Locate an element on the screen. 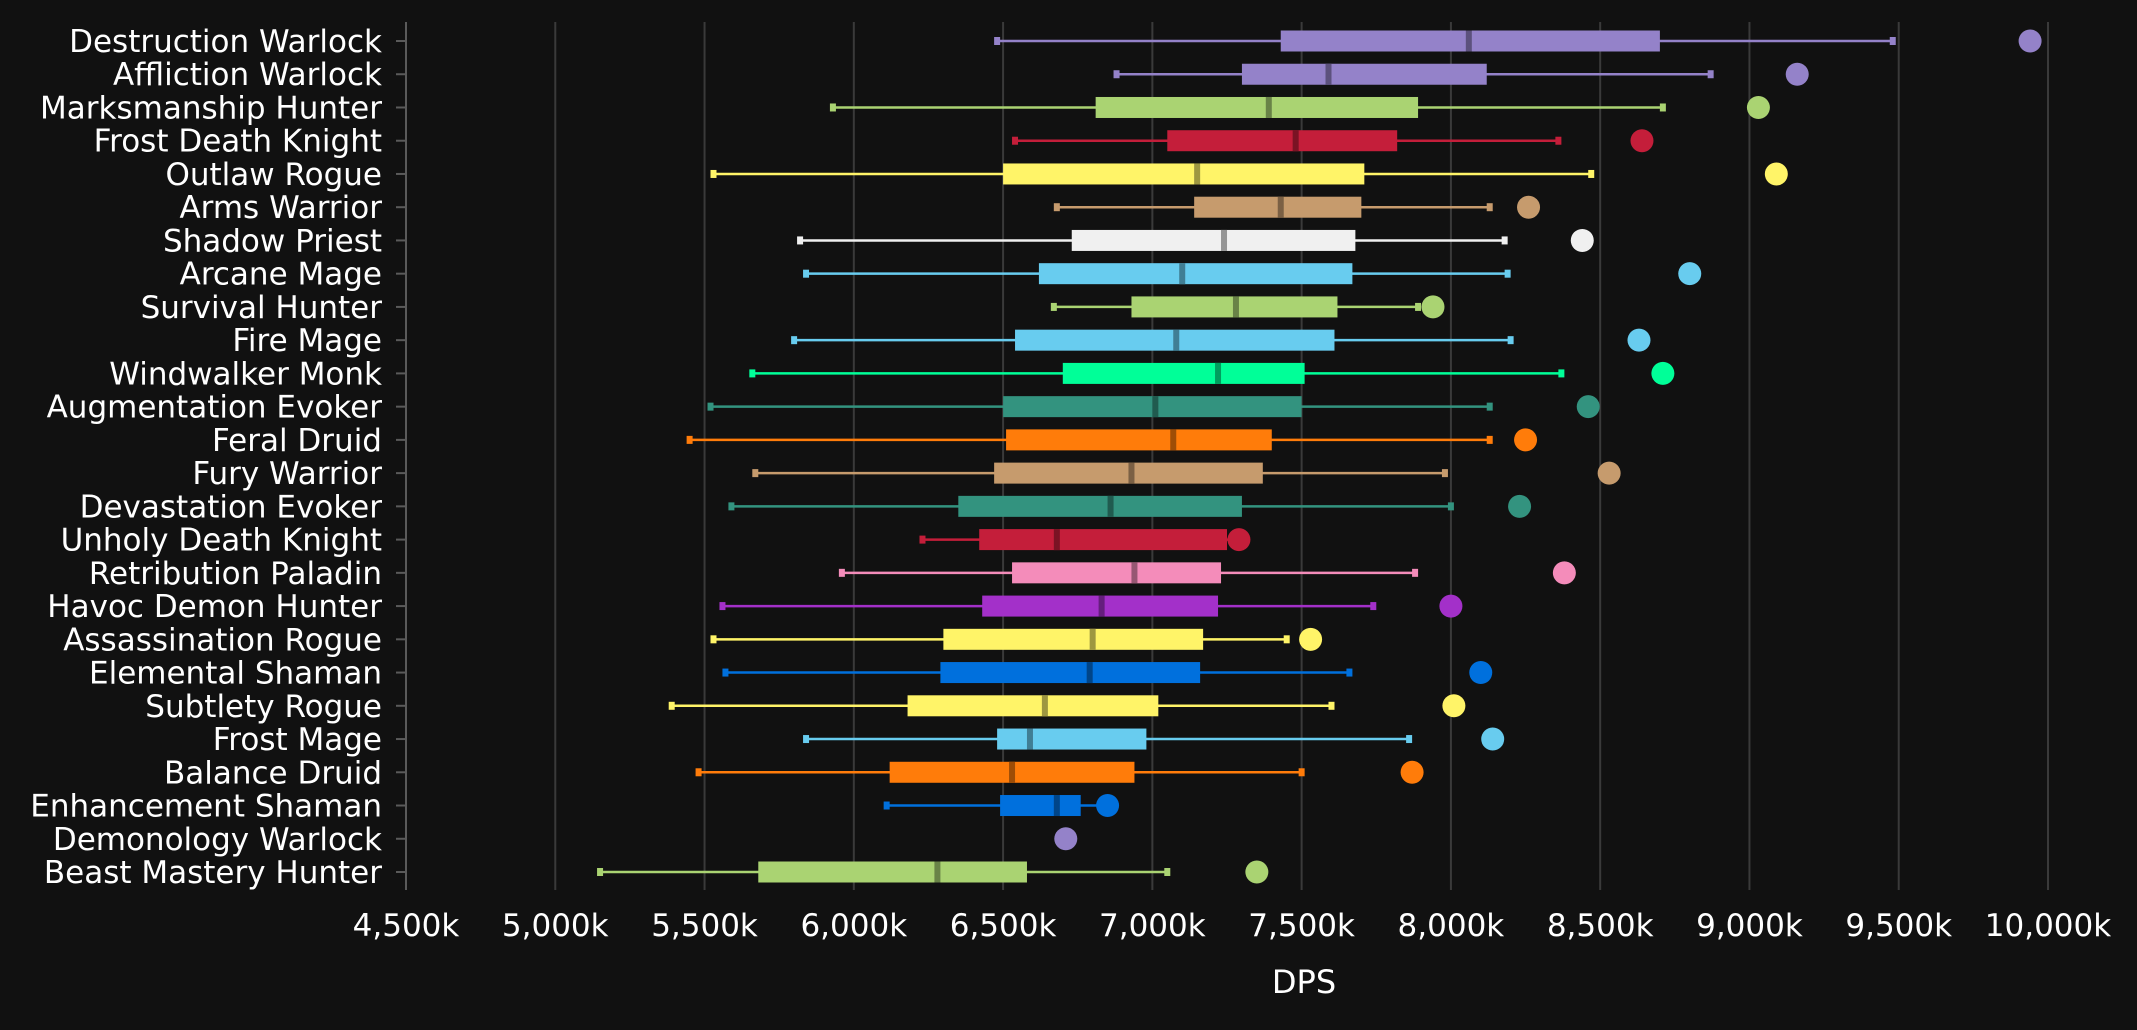 The width and height of the screenshot is (2137, 1030). category-label: Unholy Death Knight is located at coordinates (221, 541).